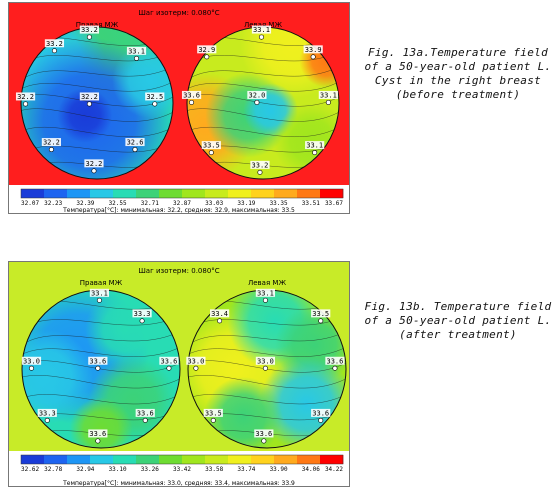  What do you see at coordinates (334, 203) in the screenshot?
I see `scale-tick-label: 33.67` at bounding box center [334, 203].